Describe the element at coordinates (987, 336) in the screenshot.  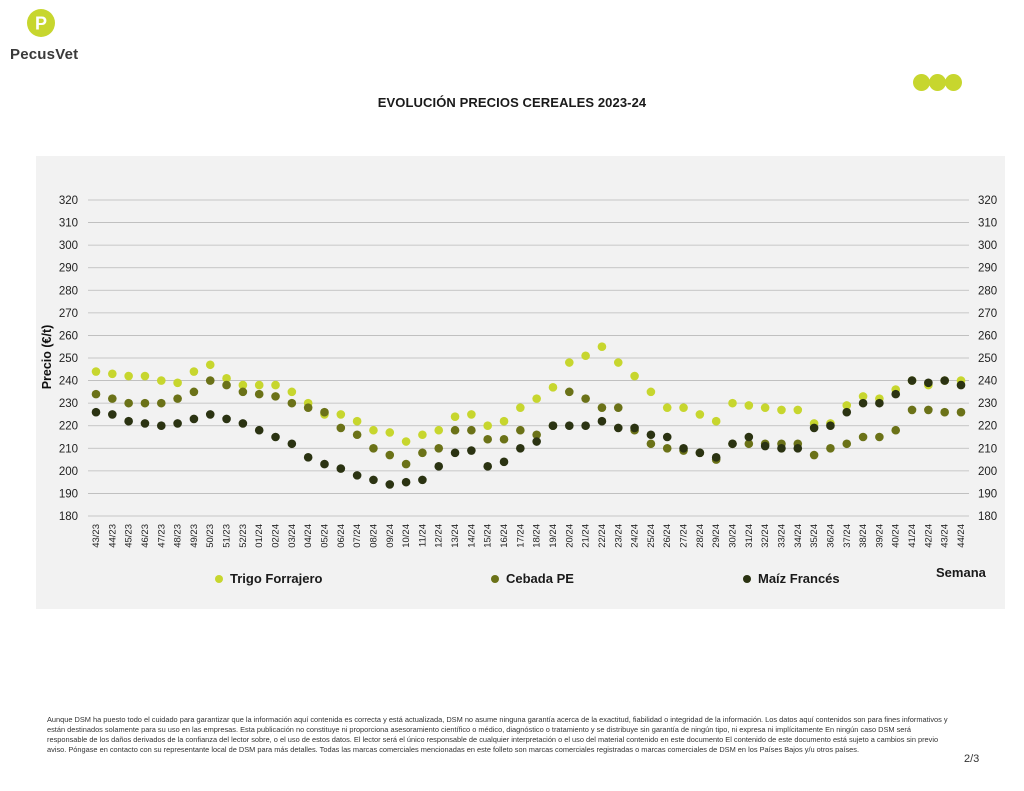
I see `y-tick-label-right: 260` at that location.